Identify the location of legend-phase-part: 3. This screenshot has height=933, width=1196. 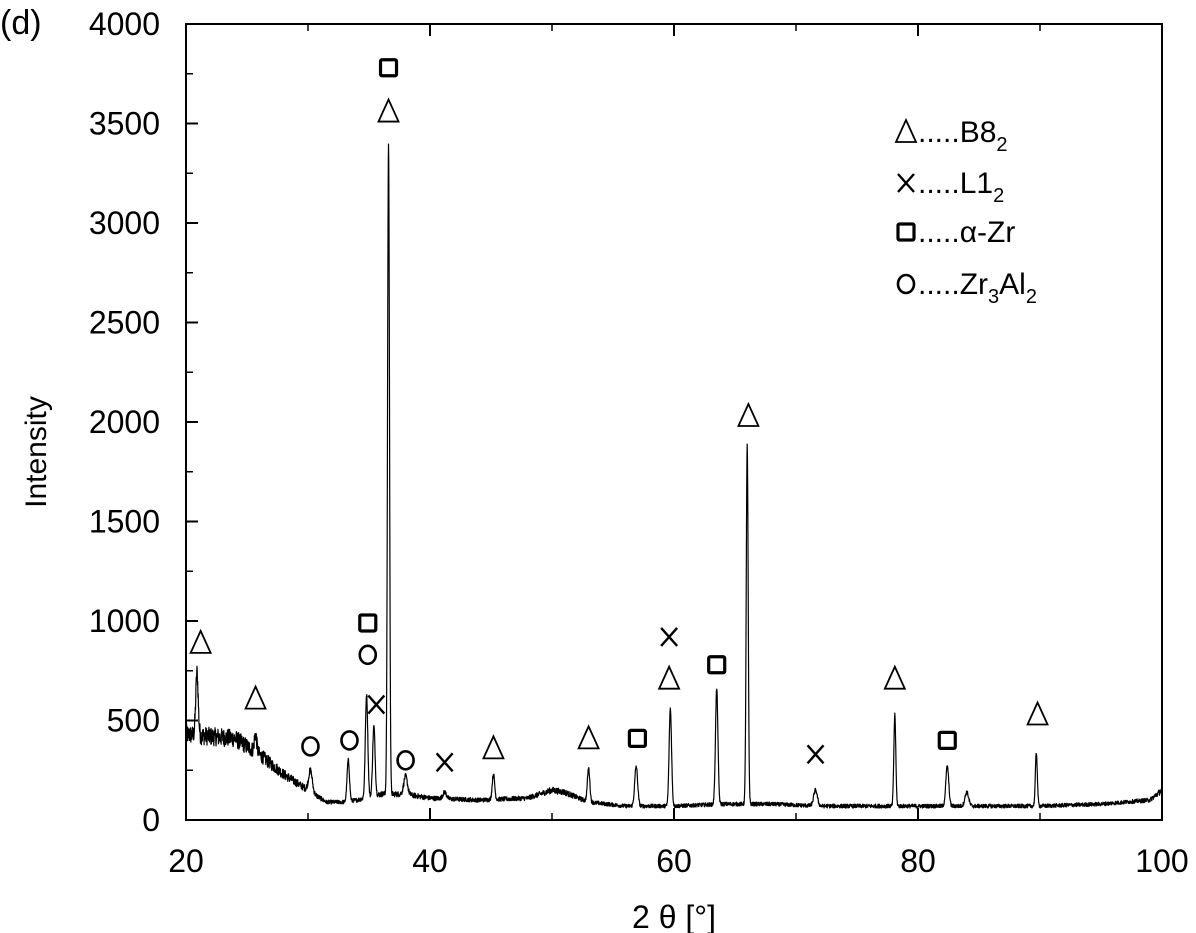
(993, 297).